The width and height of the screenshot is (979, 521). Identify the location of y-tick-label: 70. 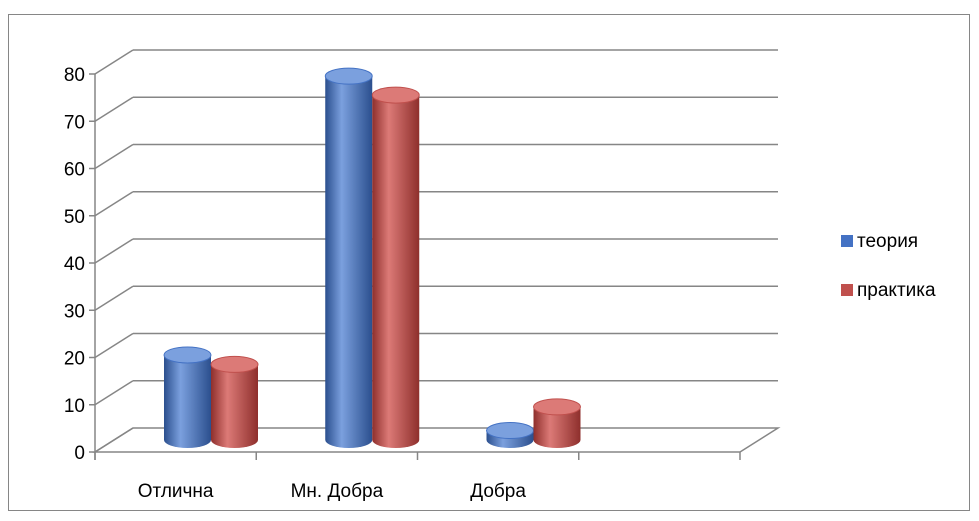
(74, 122).